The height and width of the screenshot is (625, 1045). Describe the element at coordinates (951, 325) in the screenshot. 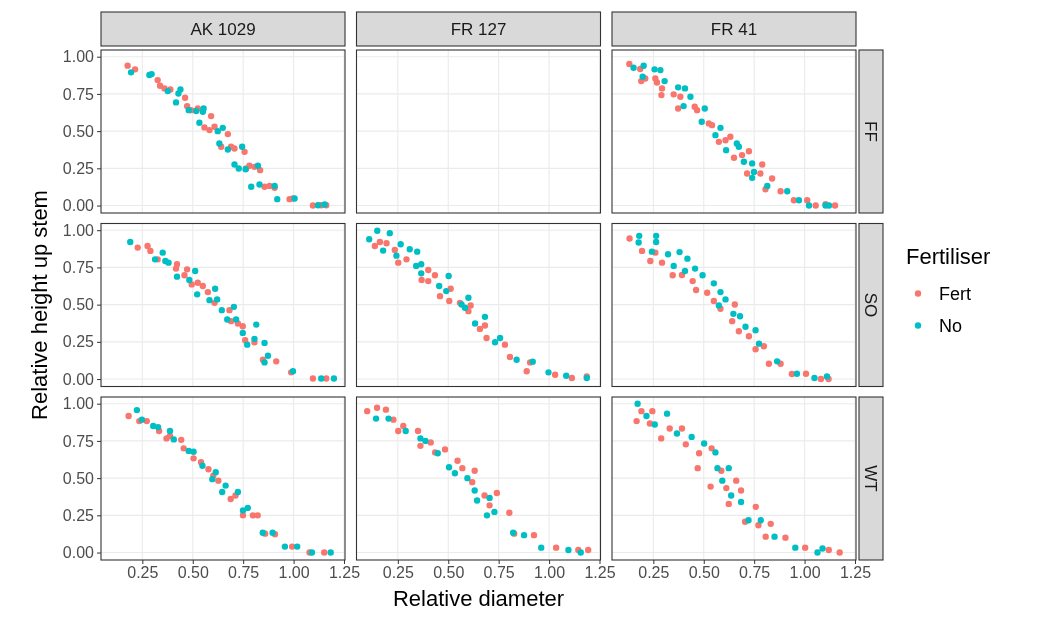

I see `legend-label: No` at that location.